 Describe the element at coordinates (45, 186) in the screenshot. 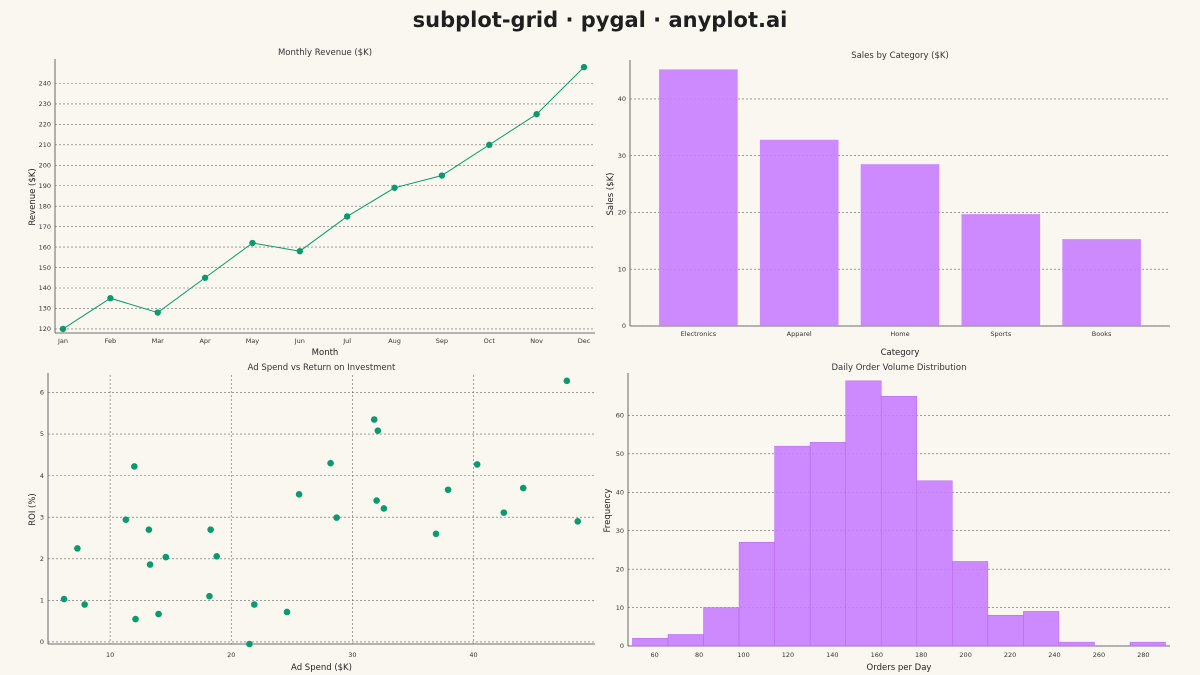

I see `revenue-y-tick-label: 190` at that location.